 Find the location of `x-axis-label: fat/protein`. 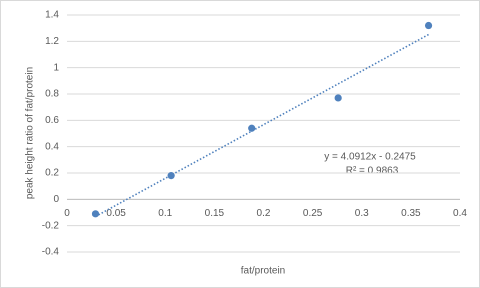

x-axis-label: fat/protein is located at coordinates (263, 271).